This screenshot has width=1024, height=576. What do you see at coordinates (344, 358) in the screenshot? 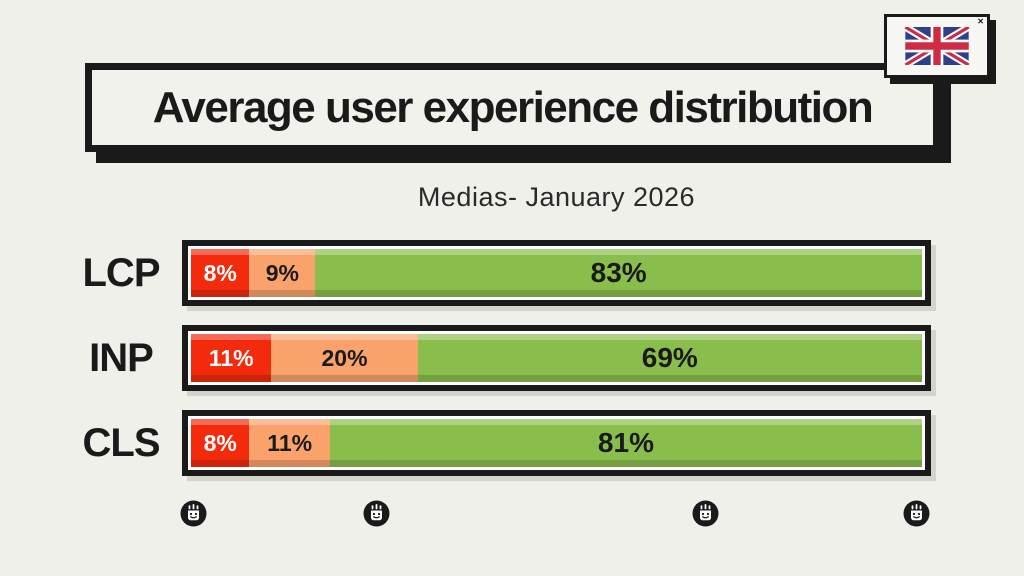
I see `segment-needs-improvement: 20%` at bounding box center [344, 358].